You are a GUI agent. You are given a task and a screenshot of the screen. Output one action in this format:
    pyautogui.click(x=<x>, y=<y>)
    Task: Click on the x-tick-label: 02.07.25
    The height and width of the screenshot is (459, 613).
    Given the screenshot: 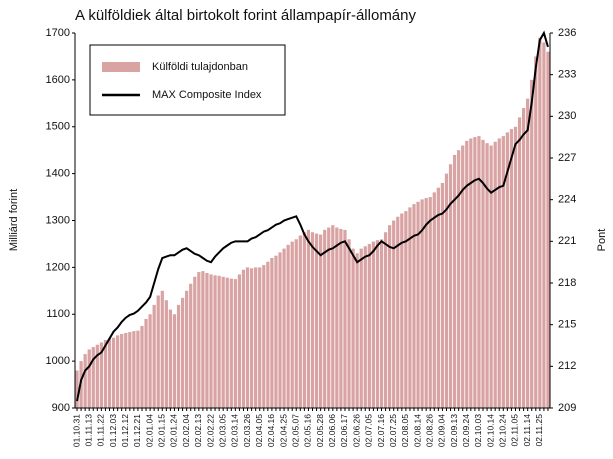 What is the action you would take?
    pyautogui.click(x=393, y=430)
    